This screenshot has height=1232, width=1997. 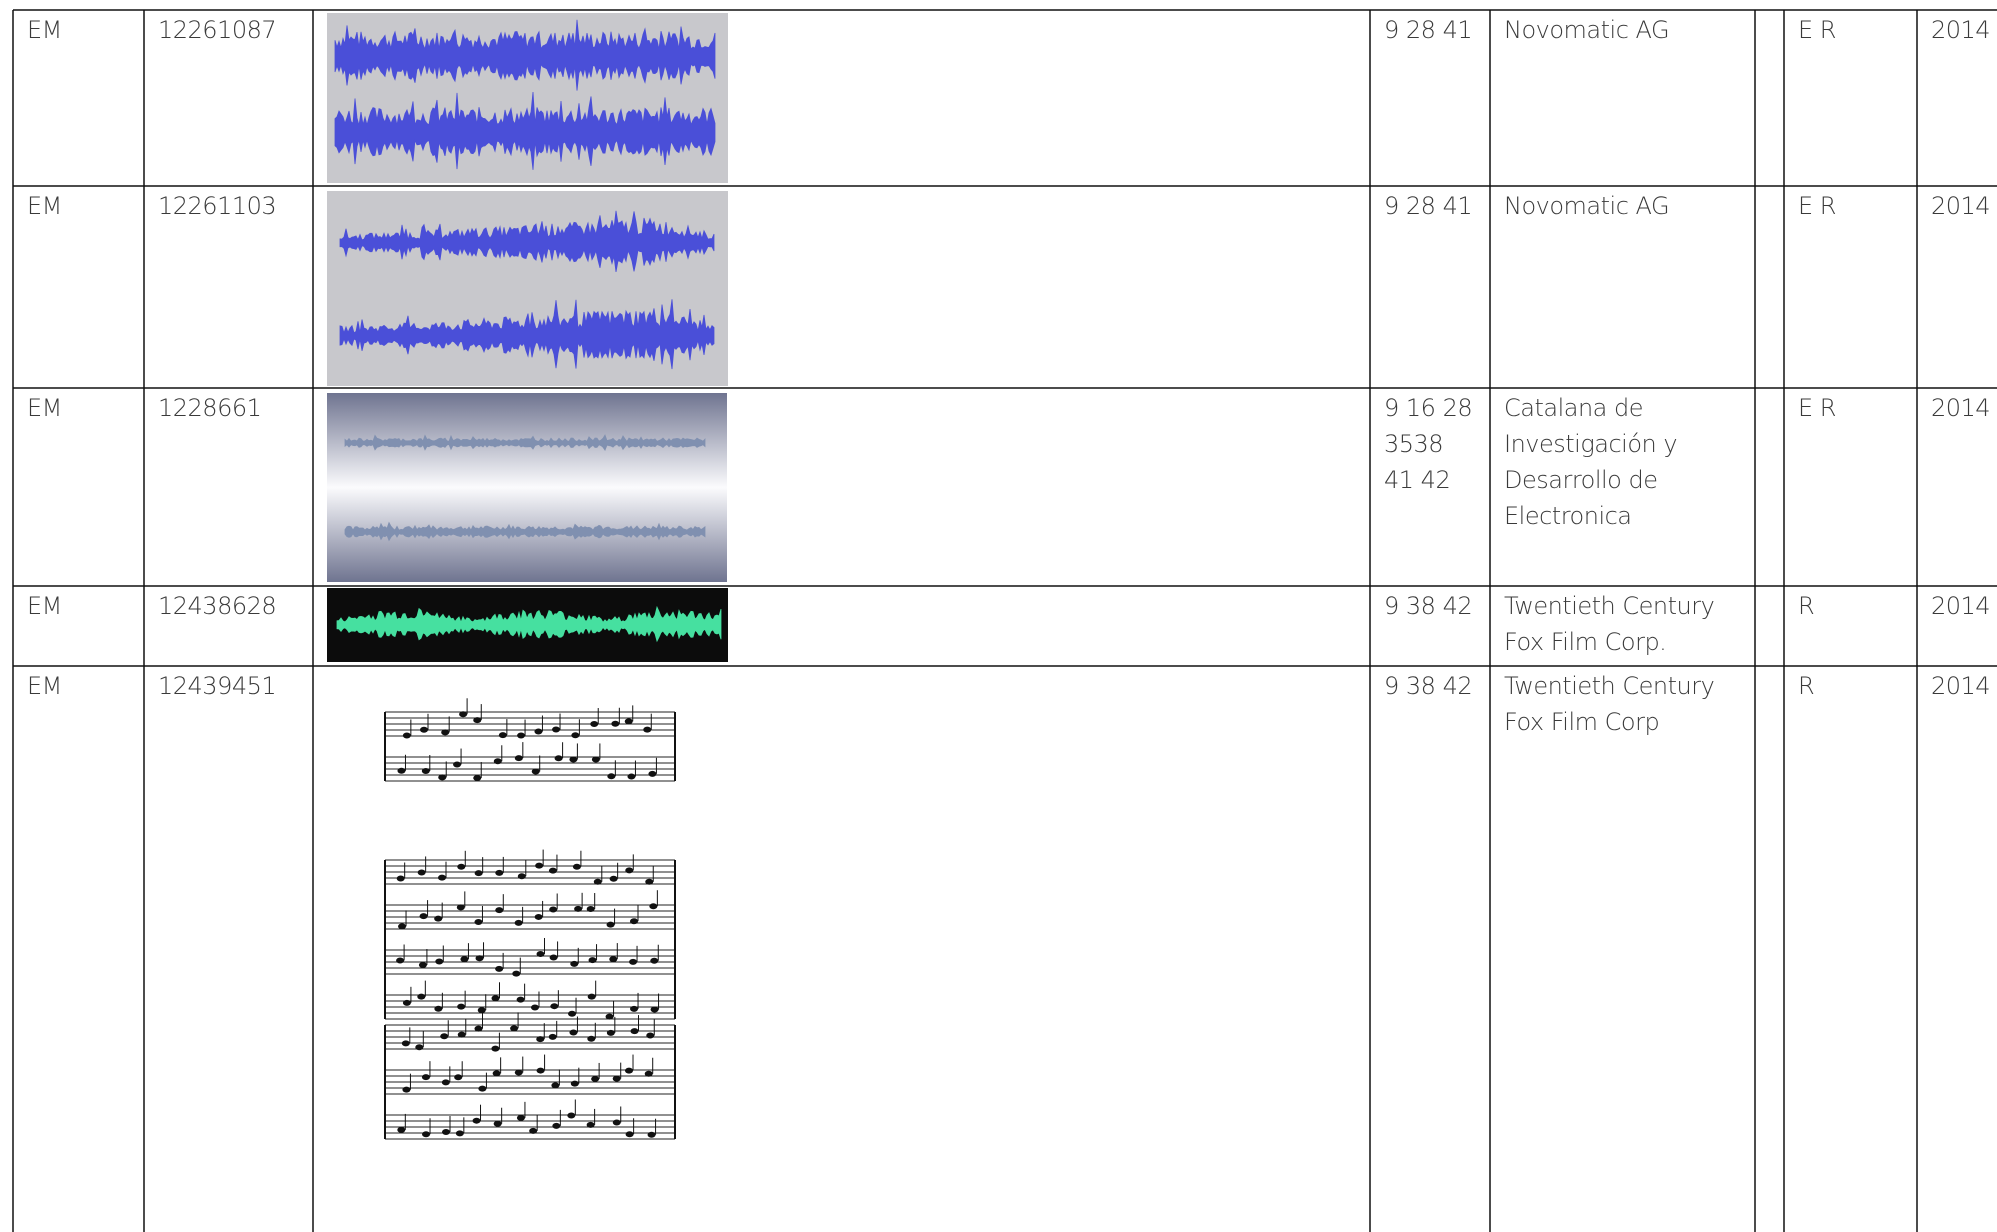 What do you see at coordinates (1817, 206) in the screenshot?
I see `table-cell: E R` at bounding box center [1817, 206].